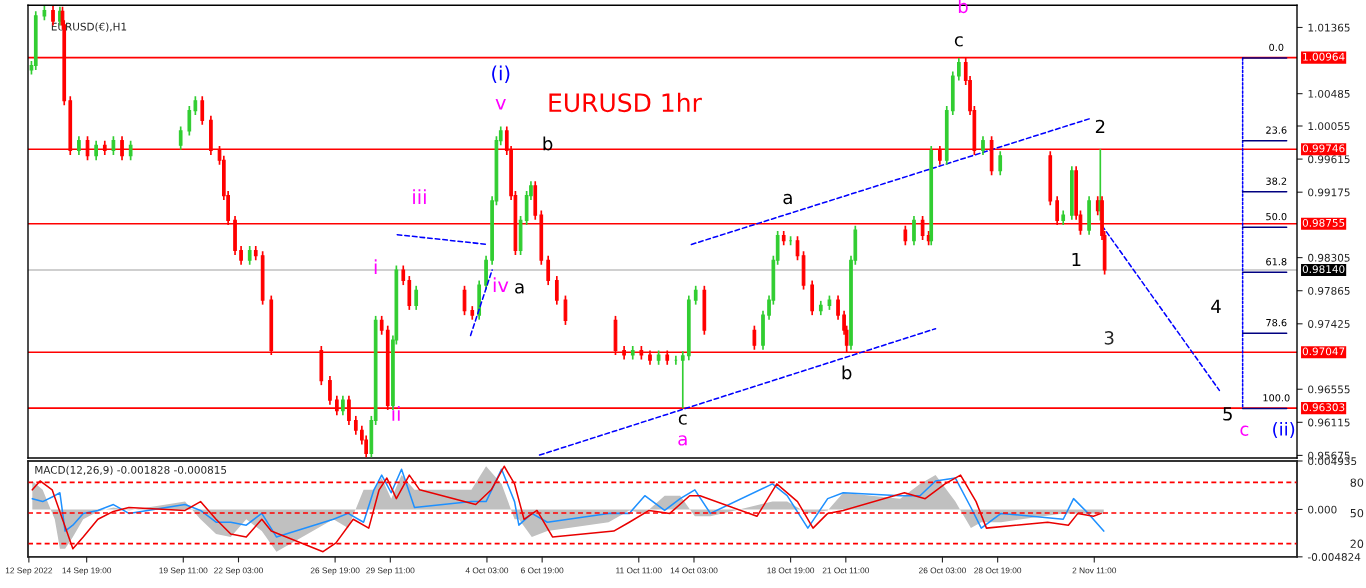  I want to click on x-tick-label: 22 Sep 03:00, so click(238, 571).